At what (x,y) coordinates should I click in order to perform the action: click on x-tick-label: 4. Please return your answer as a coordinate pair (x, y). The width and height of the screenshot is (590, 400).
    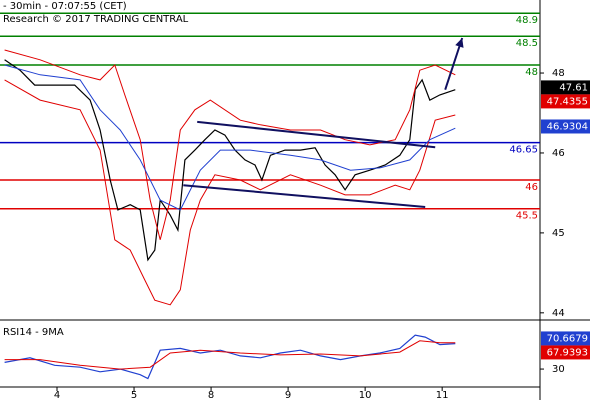
    Looking at the image, I should click on (57, 395).